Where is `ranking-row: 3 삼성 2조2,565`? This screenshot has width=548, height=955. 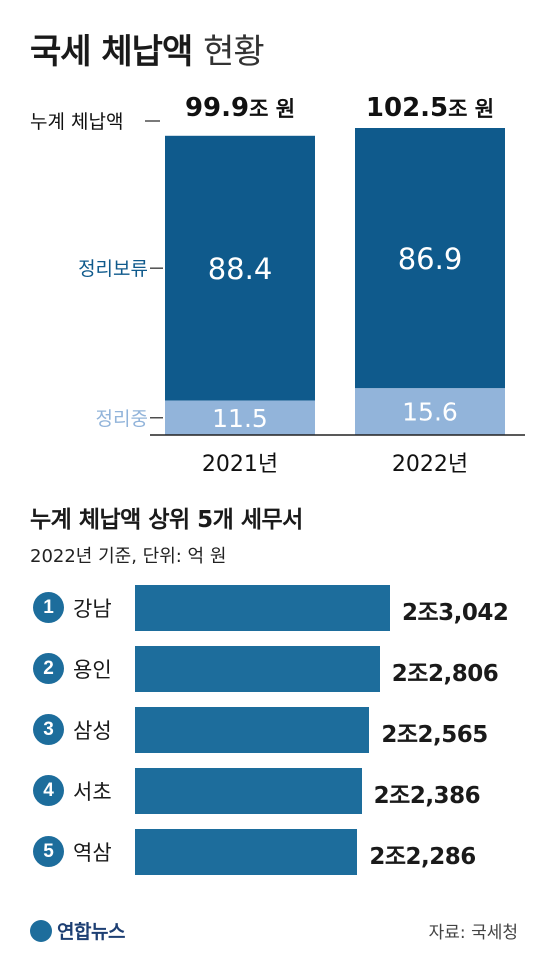 ranking-row: 3 삼성 2조2,565 is located at coordinates (274, 730).